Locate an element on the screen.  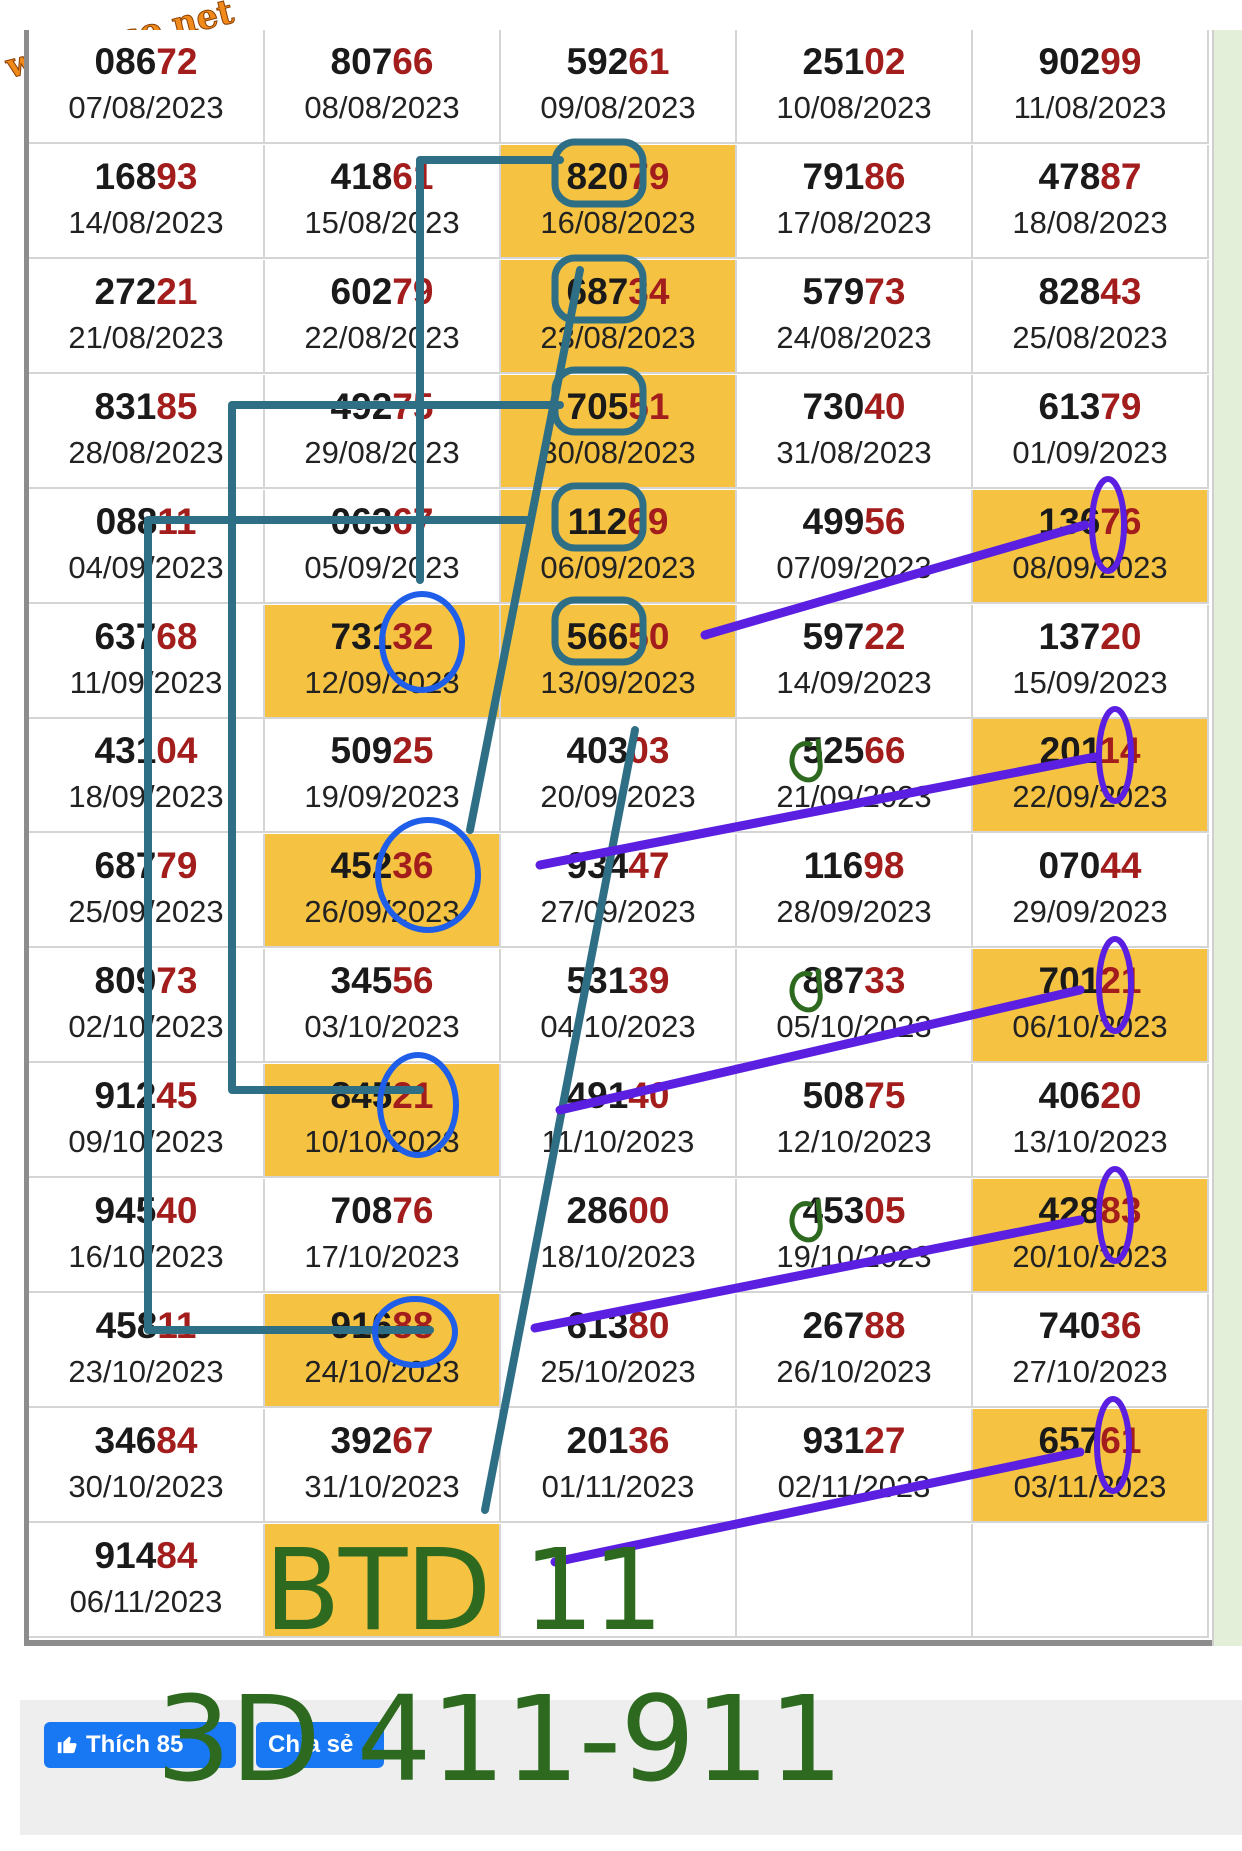
purple-circles is located at coordinates (1111, 985).